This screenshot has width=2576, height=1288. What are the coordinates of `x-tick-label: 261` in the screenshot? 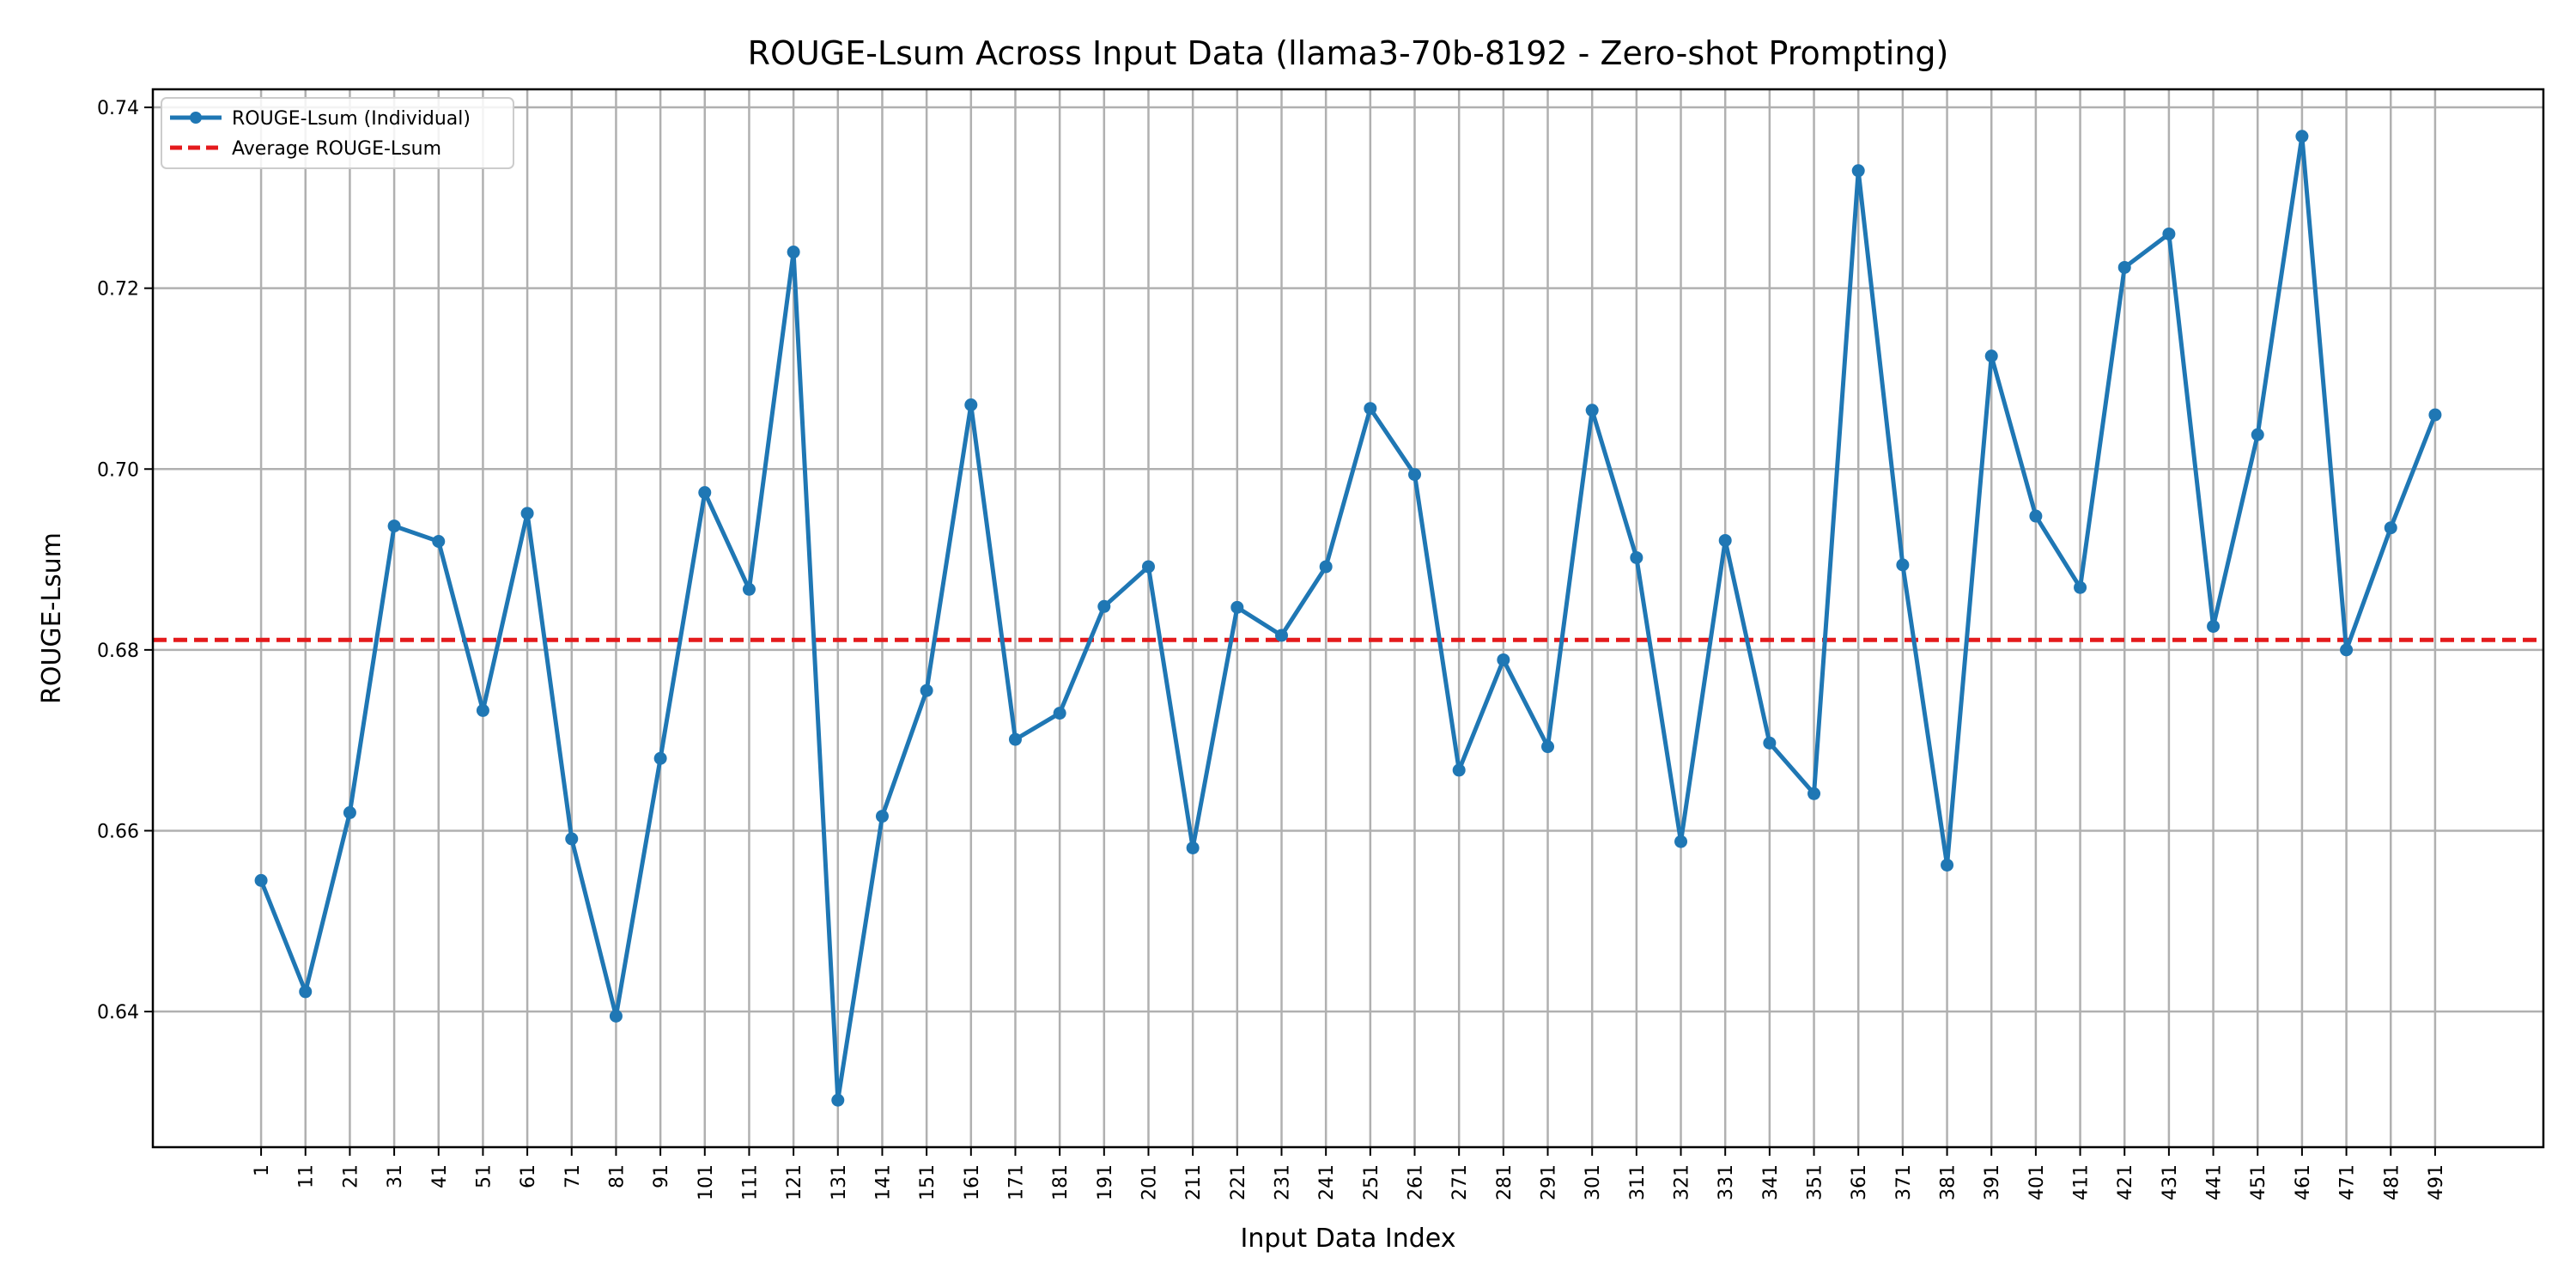 It's located at (1416, 1182).